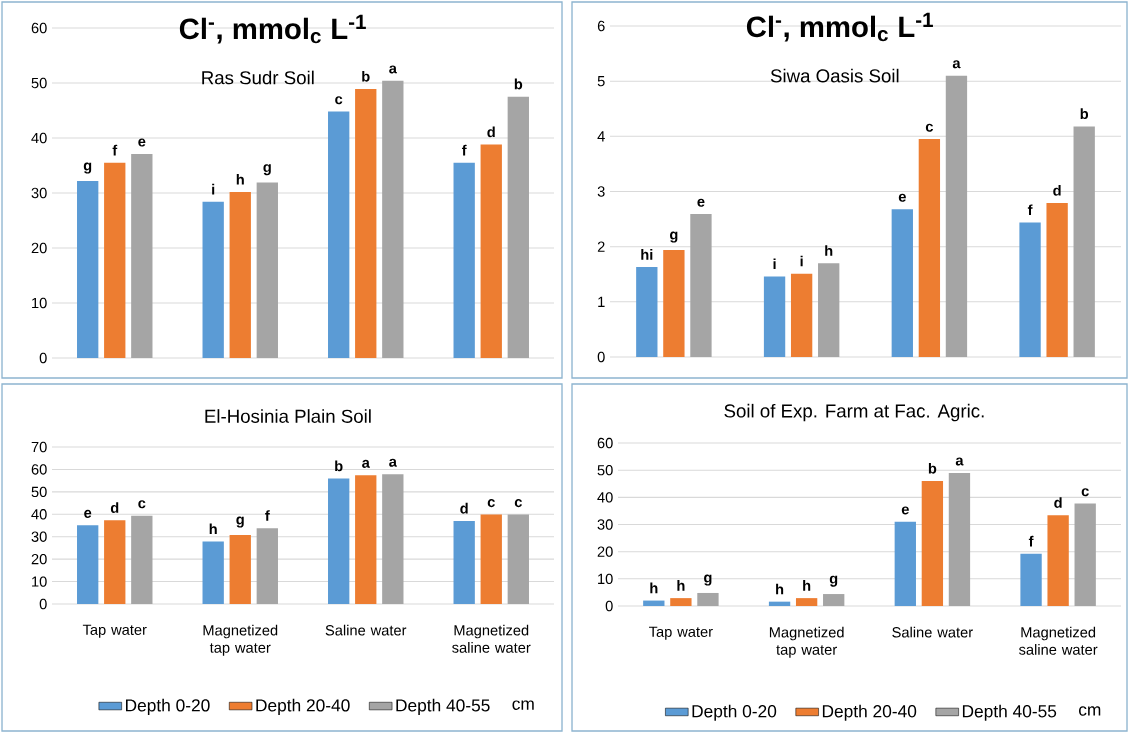 The width and height of the screenshot is (1129, 733). I want to click on y-tick-label: 60, so click(39, 469).